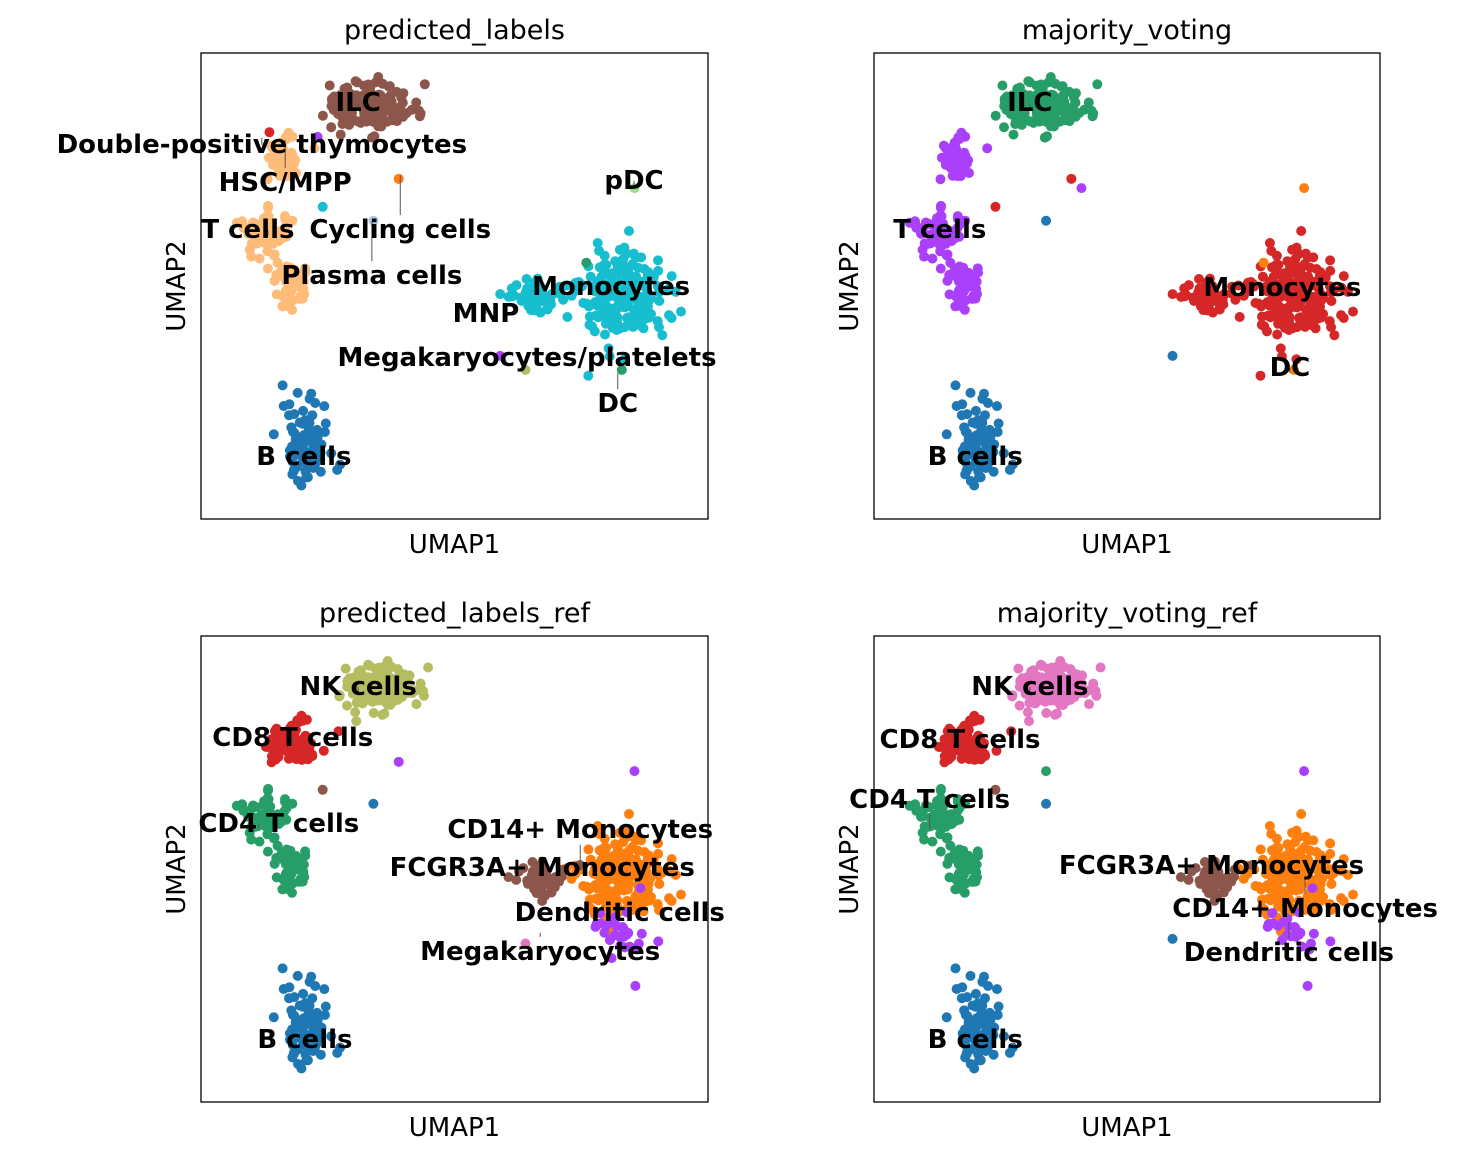  I want to click on cluster-label: B cells, so click(303, 457).